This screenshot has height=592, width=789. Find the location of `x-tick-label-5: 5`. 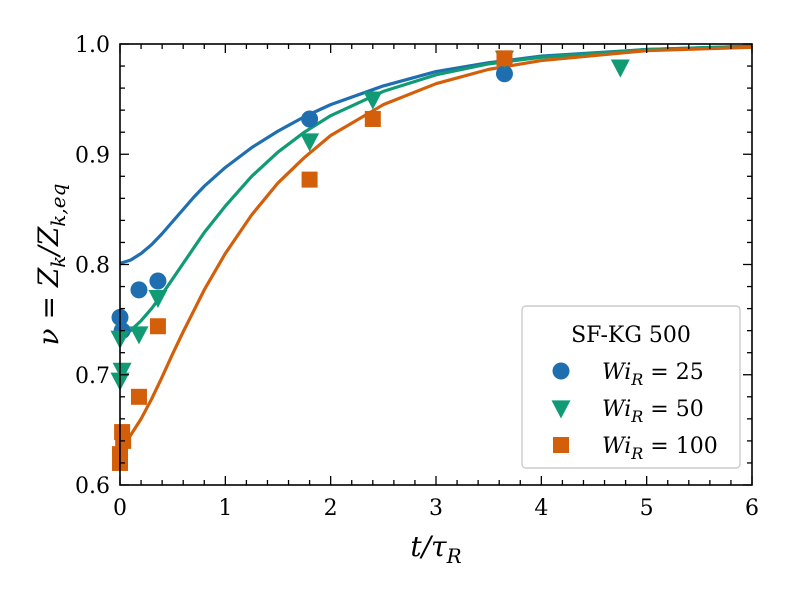

x-tick-label-5: 5 is located at coordinates (647, 508).